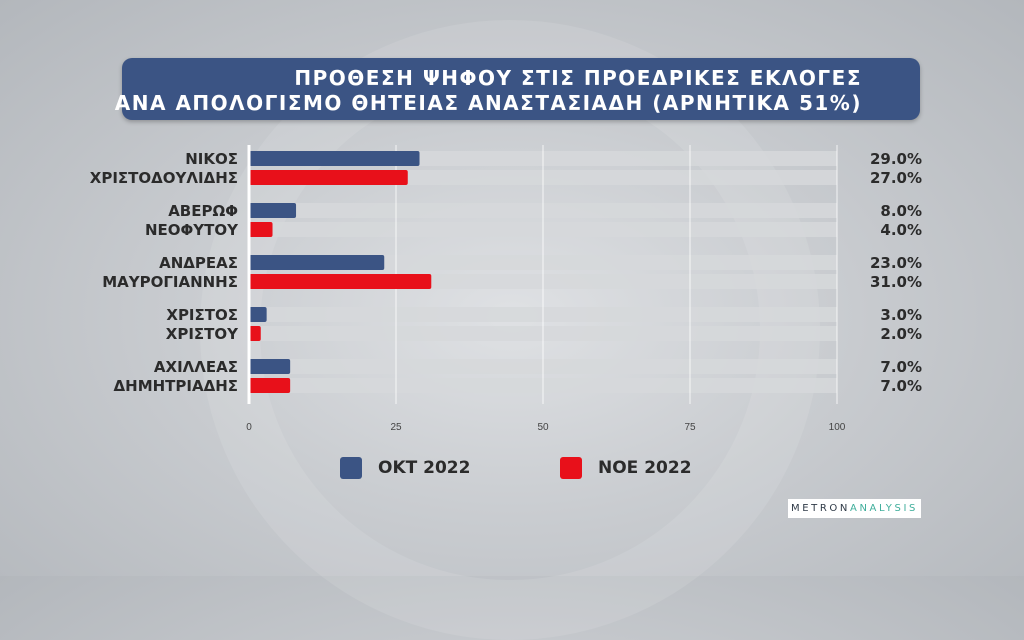 This screenshot has width=1024, height=640. Describe the element at coordinates (901, 315) in the screenshot. I see `data-label: 3.0%` at that location.